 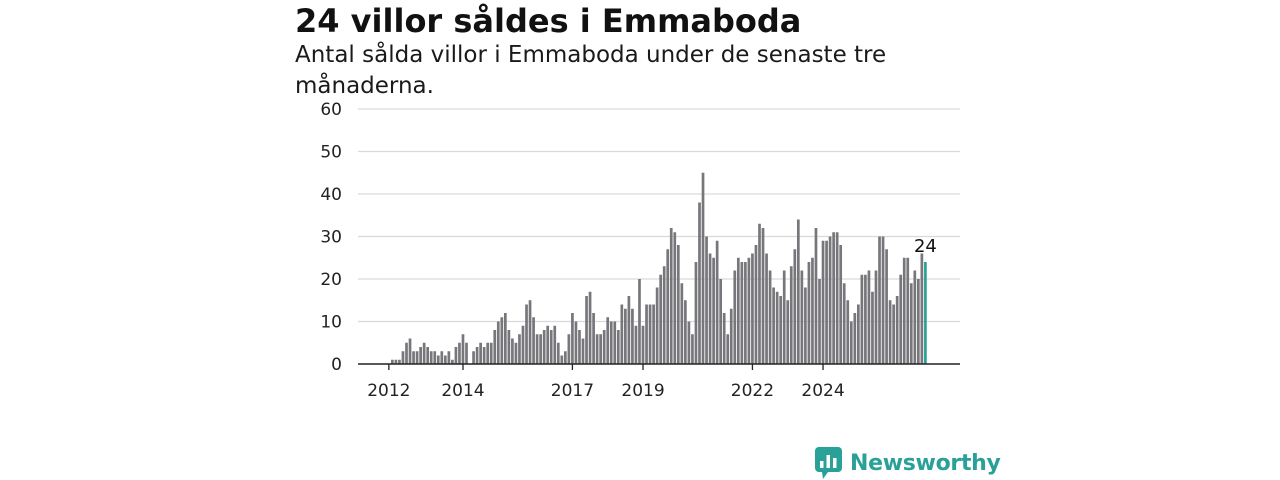 What do you see at coordinates (331, 195) in the screenshot?
I see `y-tick-label: 40` at bounding box center [331, 195].